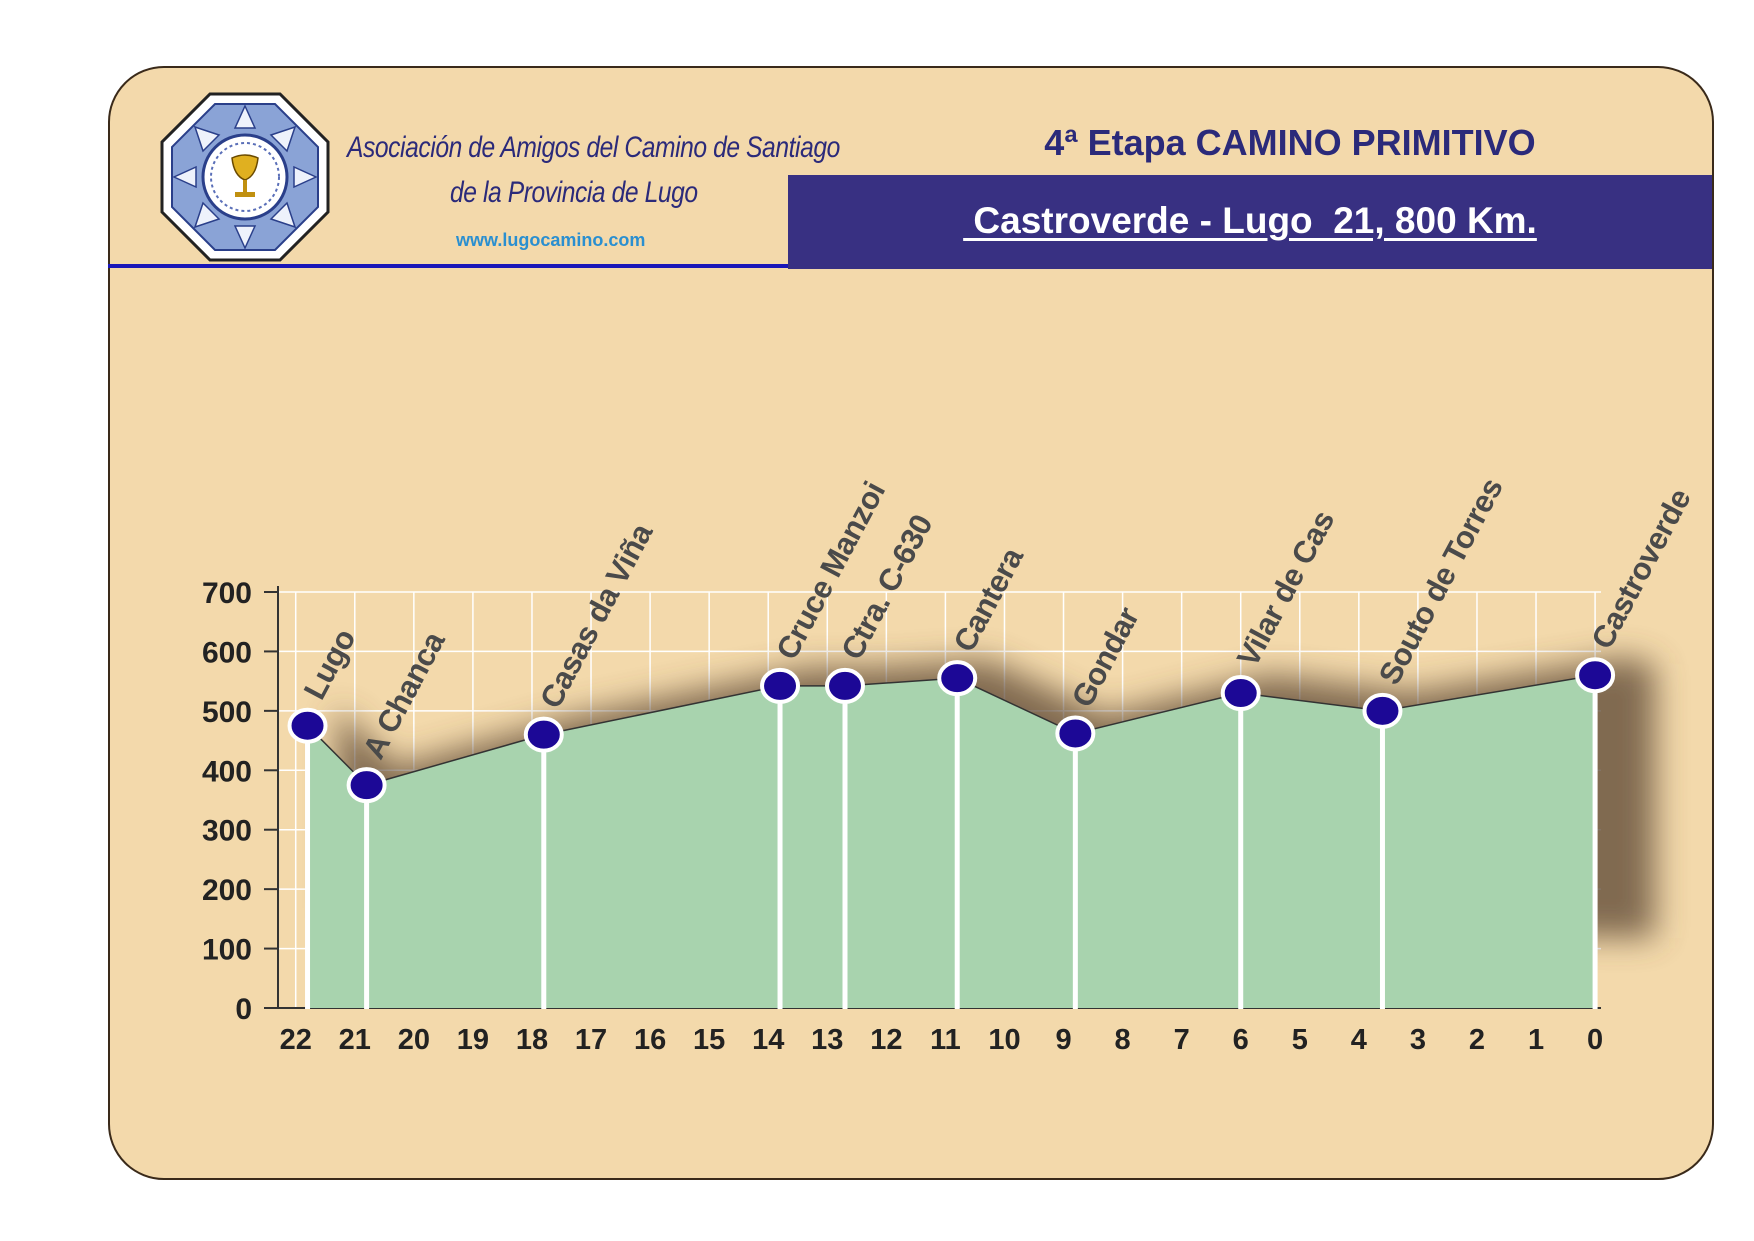  I want to click on website-link: www.lugocamino.com, so click(551, 240).